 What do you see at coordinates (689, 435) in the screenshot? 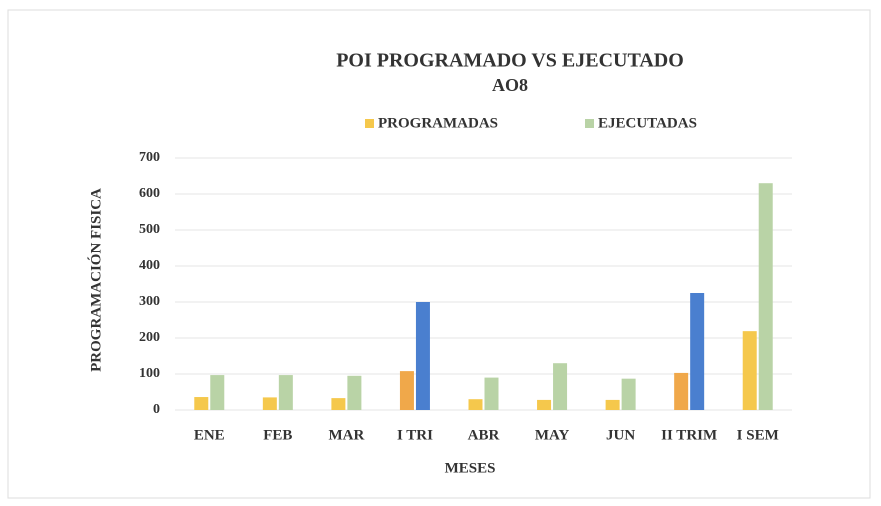
I see `x-tick-label: II TRIM` at bounding box center [689, 435].